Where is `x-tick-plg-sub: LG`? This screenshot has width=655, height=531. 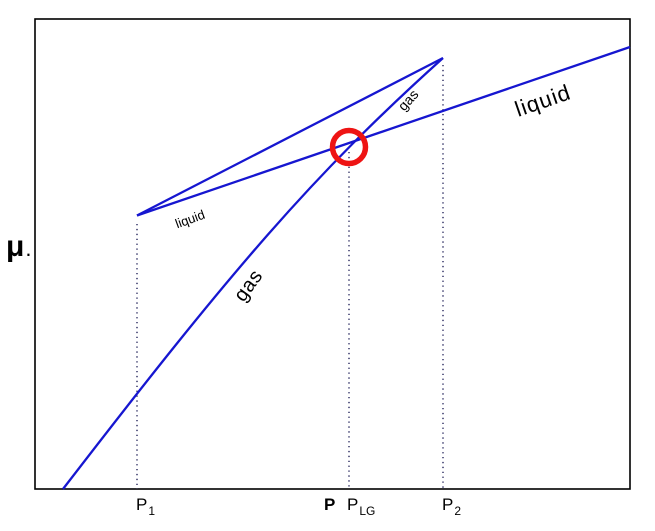
x-tick-plg-sub: LG is located at coordinates (367, 511).